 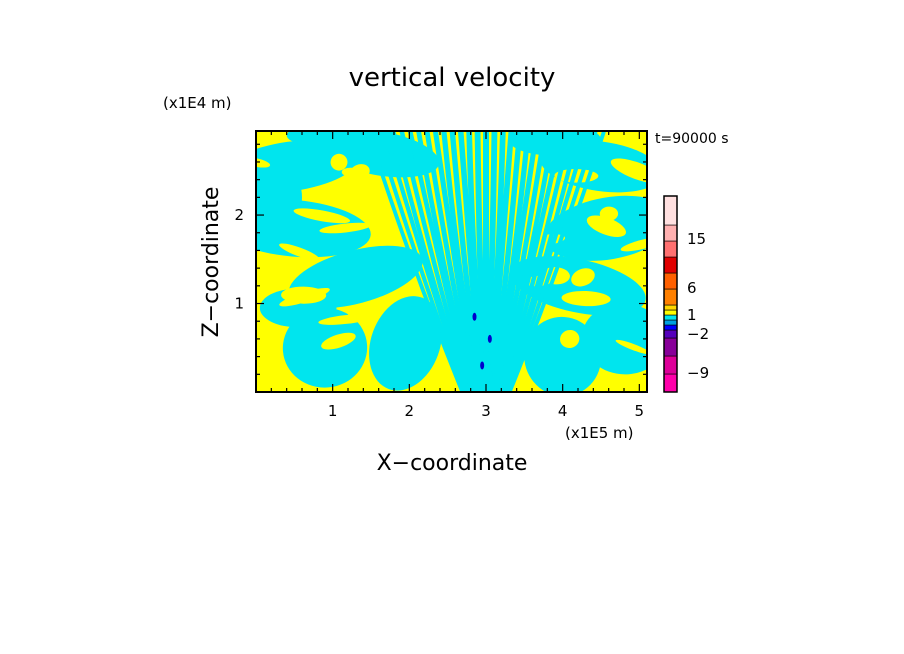 I want to click on colorbar: 15 6 1 −2 −9, so click(x=686, y=294).